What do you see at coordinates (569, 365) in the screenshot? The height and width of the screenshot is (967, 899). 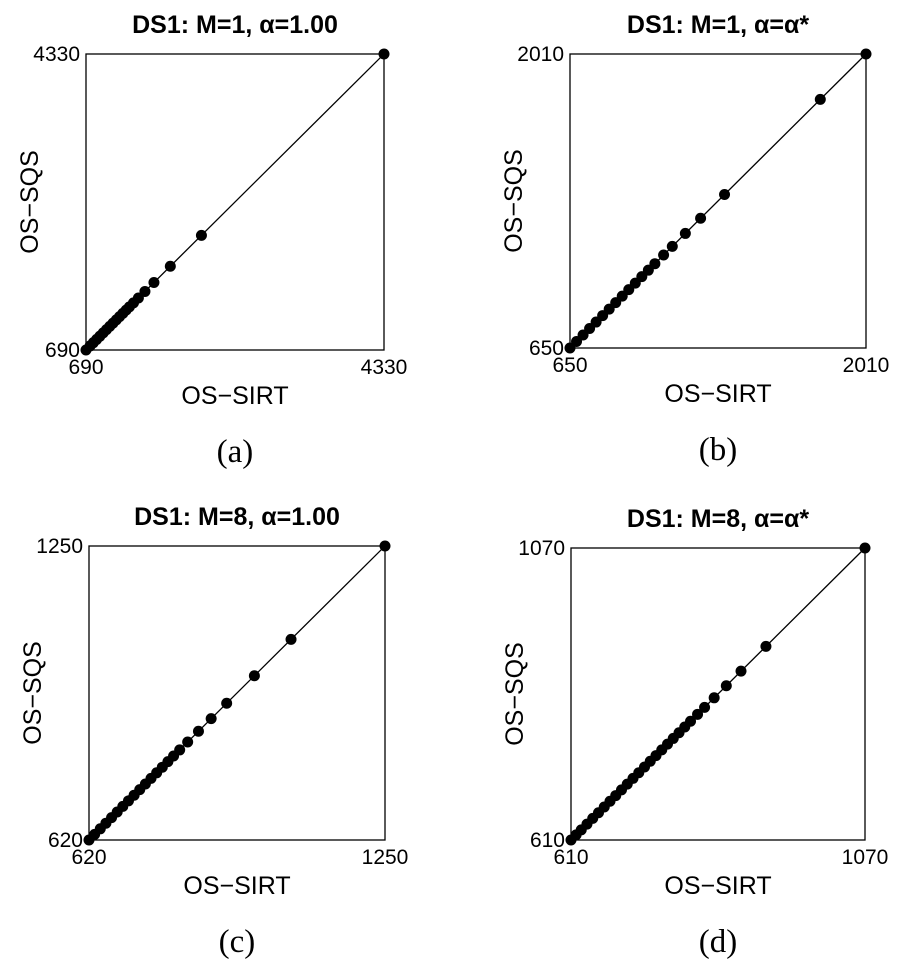 I see `x-tick-label: 650` at bounding box center [569, 365].